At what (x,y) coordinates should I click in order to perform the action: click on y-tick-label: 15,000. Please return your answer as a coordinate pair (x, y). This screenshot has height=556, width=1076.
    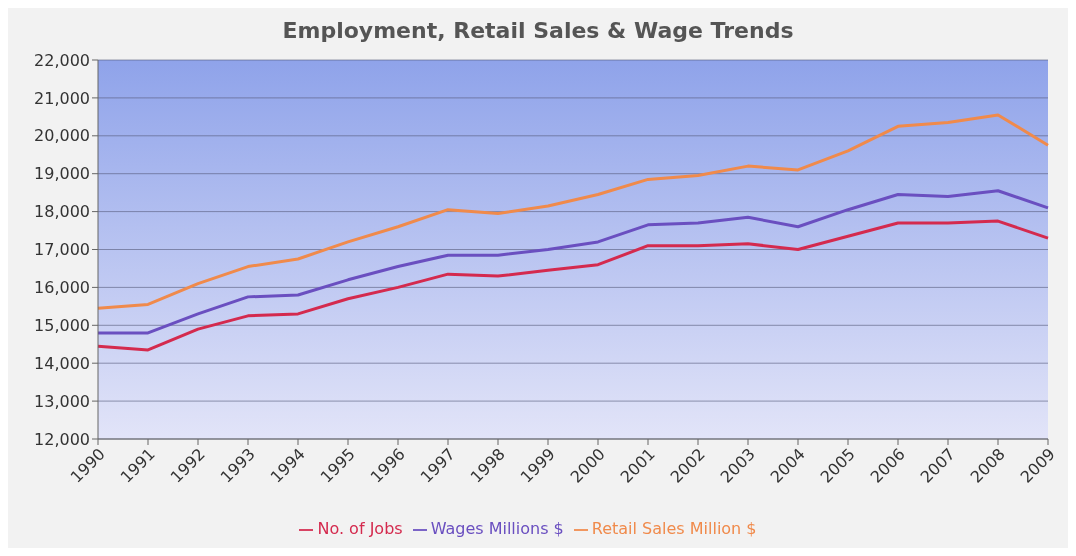
    Looking at the image, I should click on (62, 325).